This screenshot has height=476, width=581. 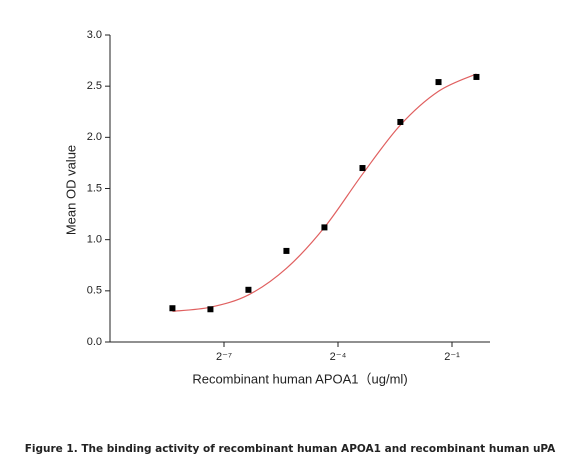 What do you see at coordinates (338, 357) in the screenshot?
I see `x-tick-label: 2⁻⁴` at bounding box center [338, 357].